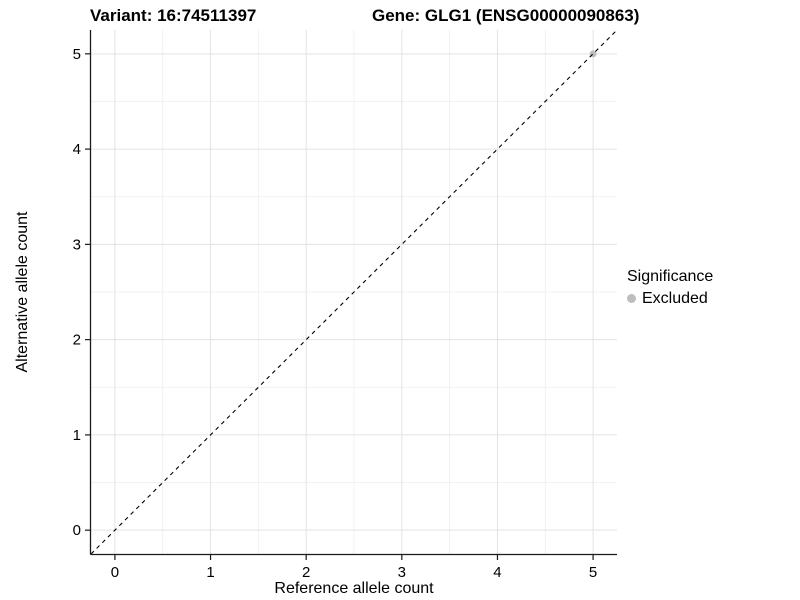 This screenshot has height=600, width=800. Describe the element at coordinates (115, 572) in the screenshot. I see `x-tick-label: 0` at that location.